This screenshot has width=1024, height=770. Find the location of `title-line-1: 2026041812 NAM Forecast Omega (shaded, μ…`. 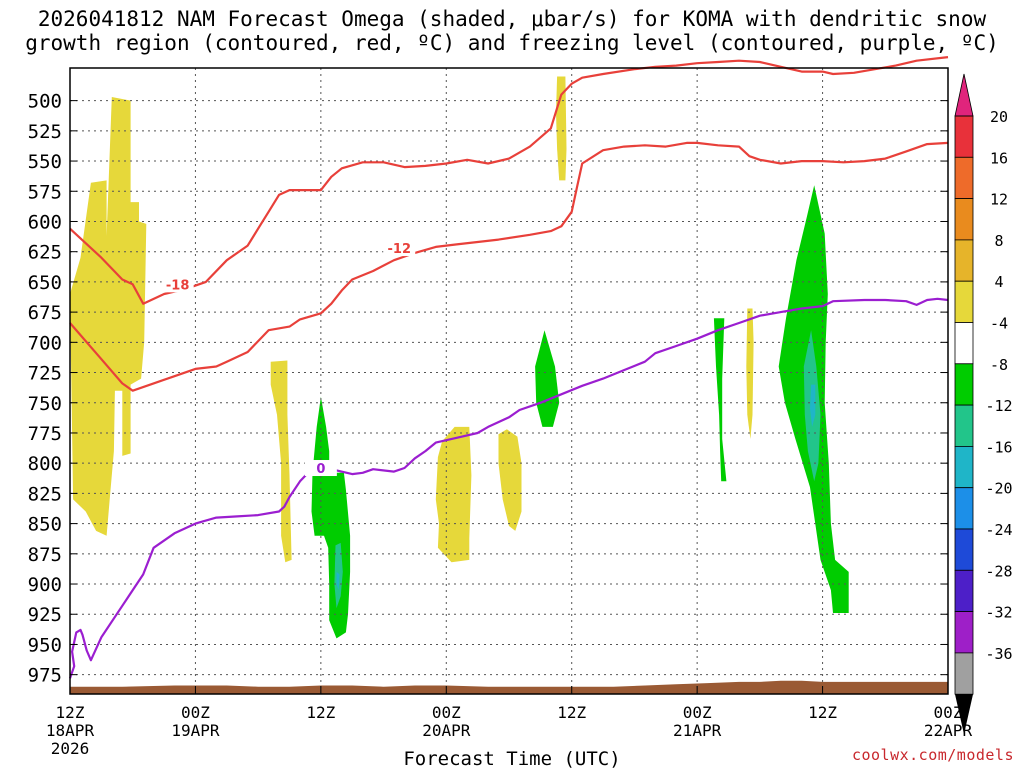

title-line-1: 2026041812 NAM Forecast Omega (shaded, μ… is located at coordinates (512, 19).